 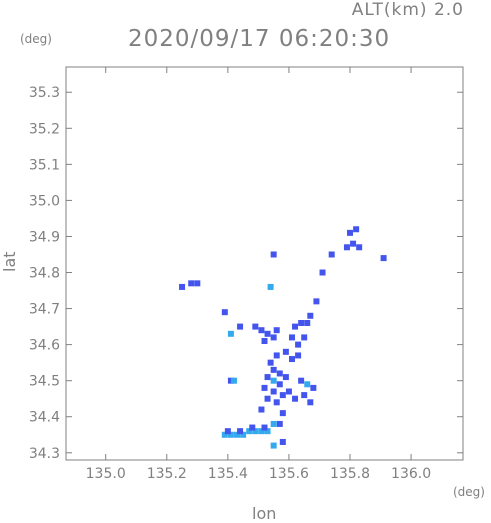 What do you see at coordinates (44, 237) in the screenshot?
I see `y-tick-label: 34.9` at bounding box center [44, 237].